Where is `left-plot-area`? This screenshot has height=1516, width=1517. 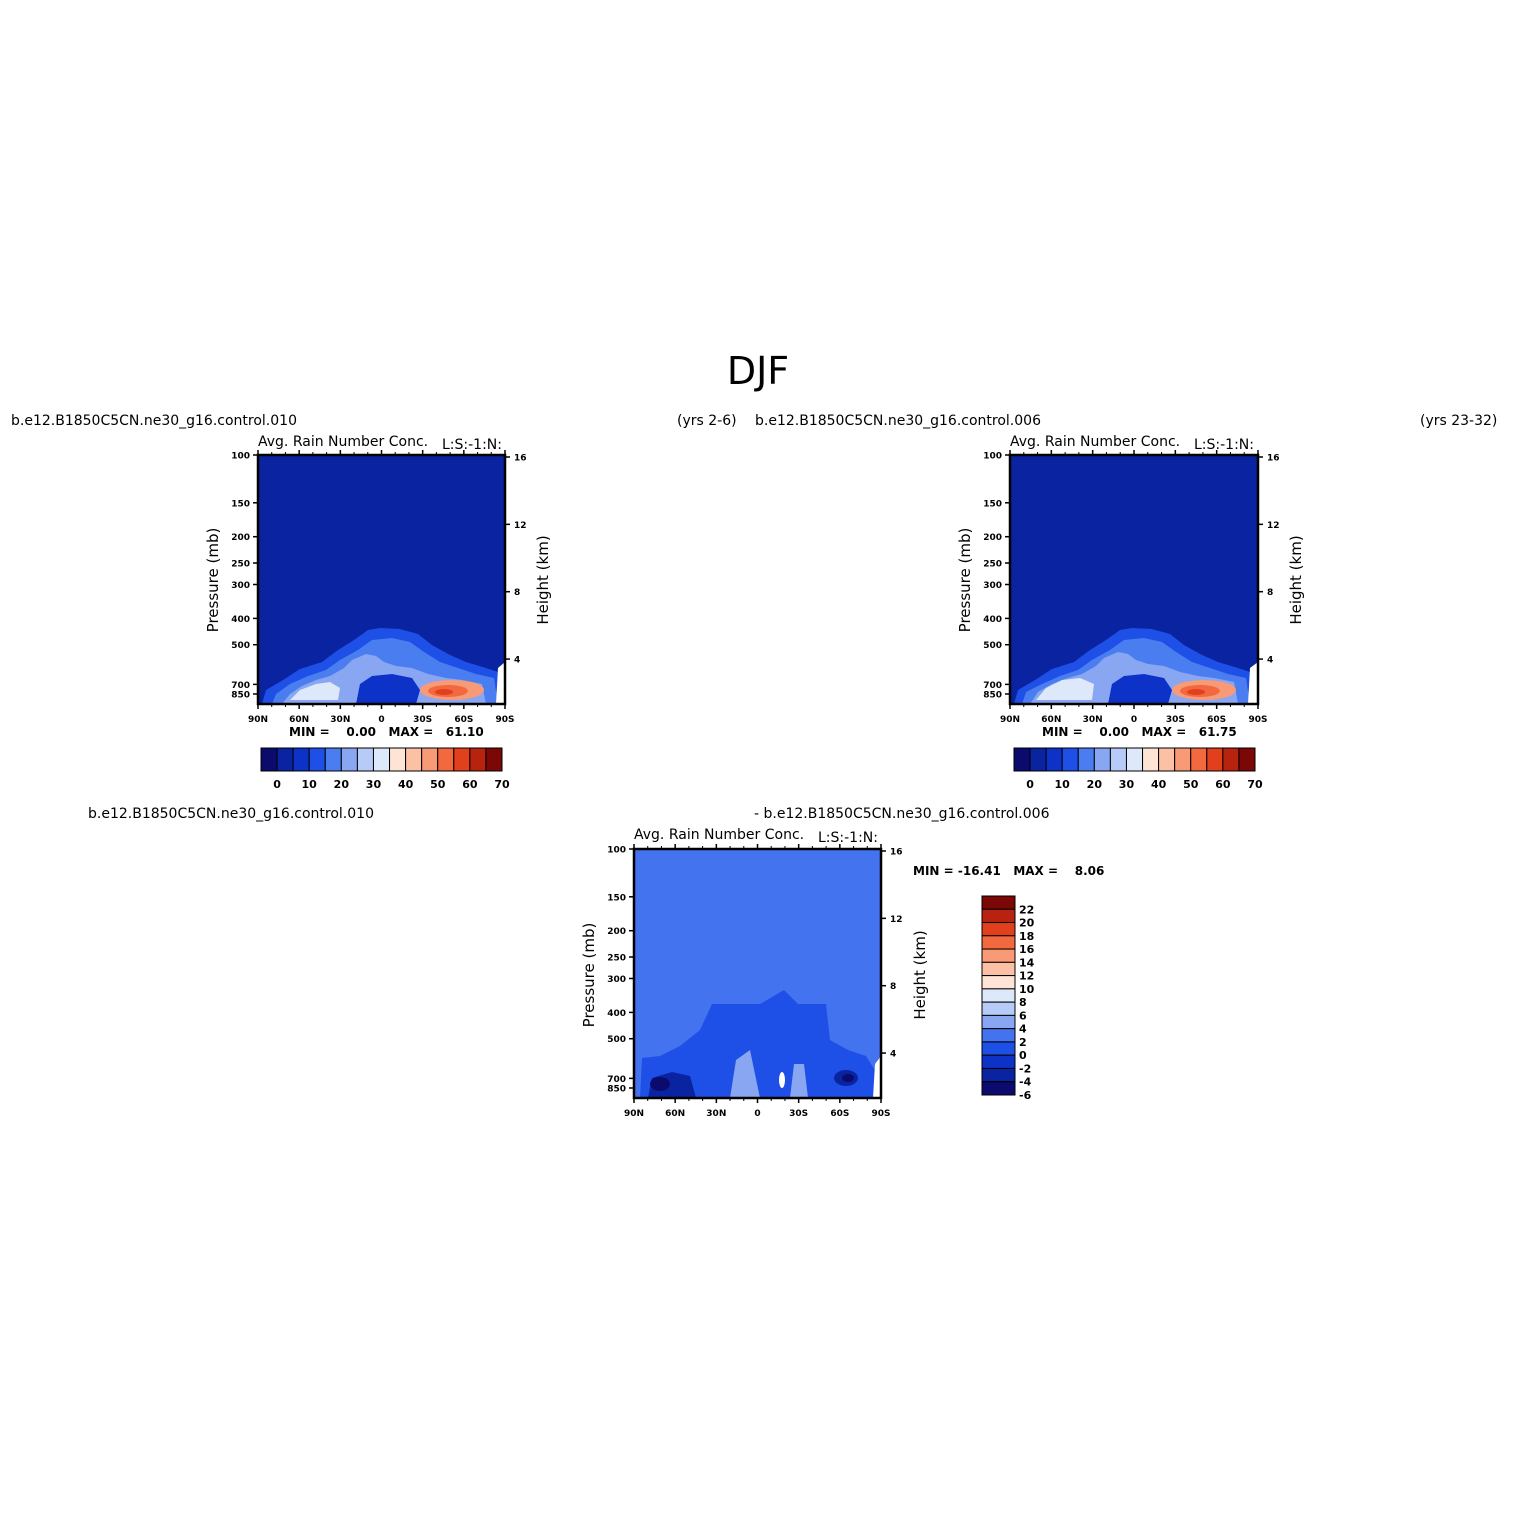 left-plot-area is located at coordinates (381, 579).